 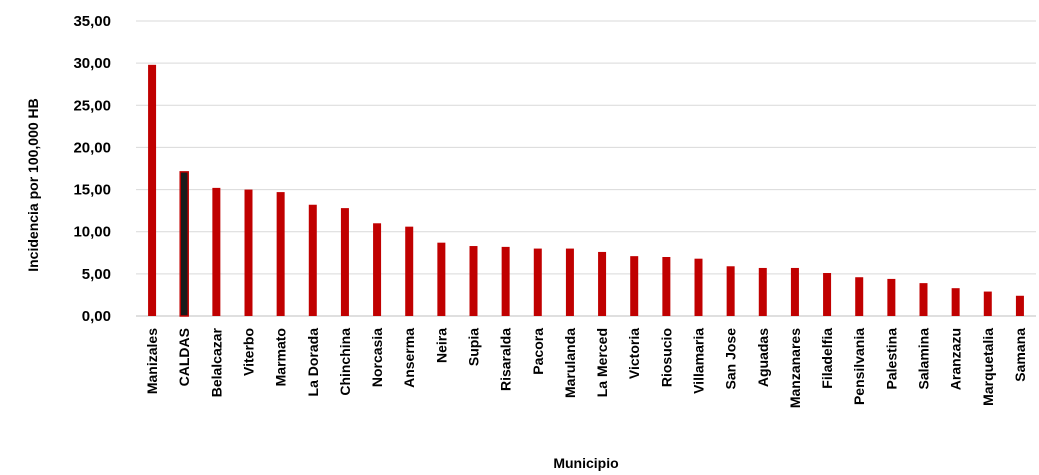 What do you see at coordinates (699, 361) in the screenshot?
I see `x-tick-label: Villamaria` at bounding box center [699, 361].